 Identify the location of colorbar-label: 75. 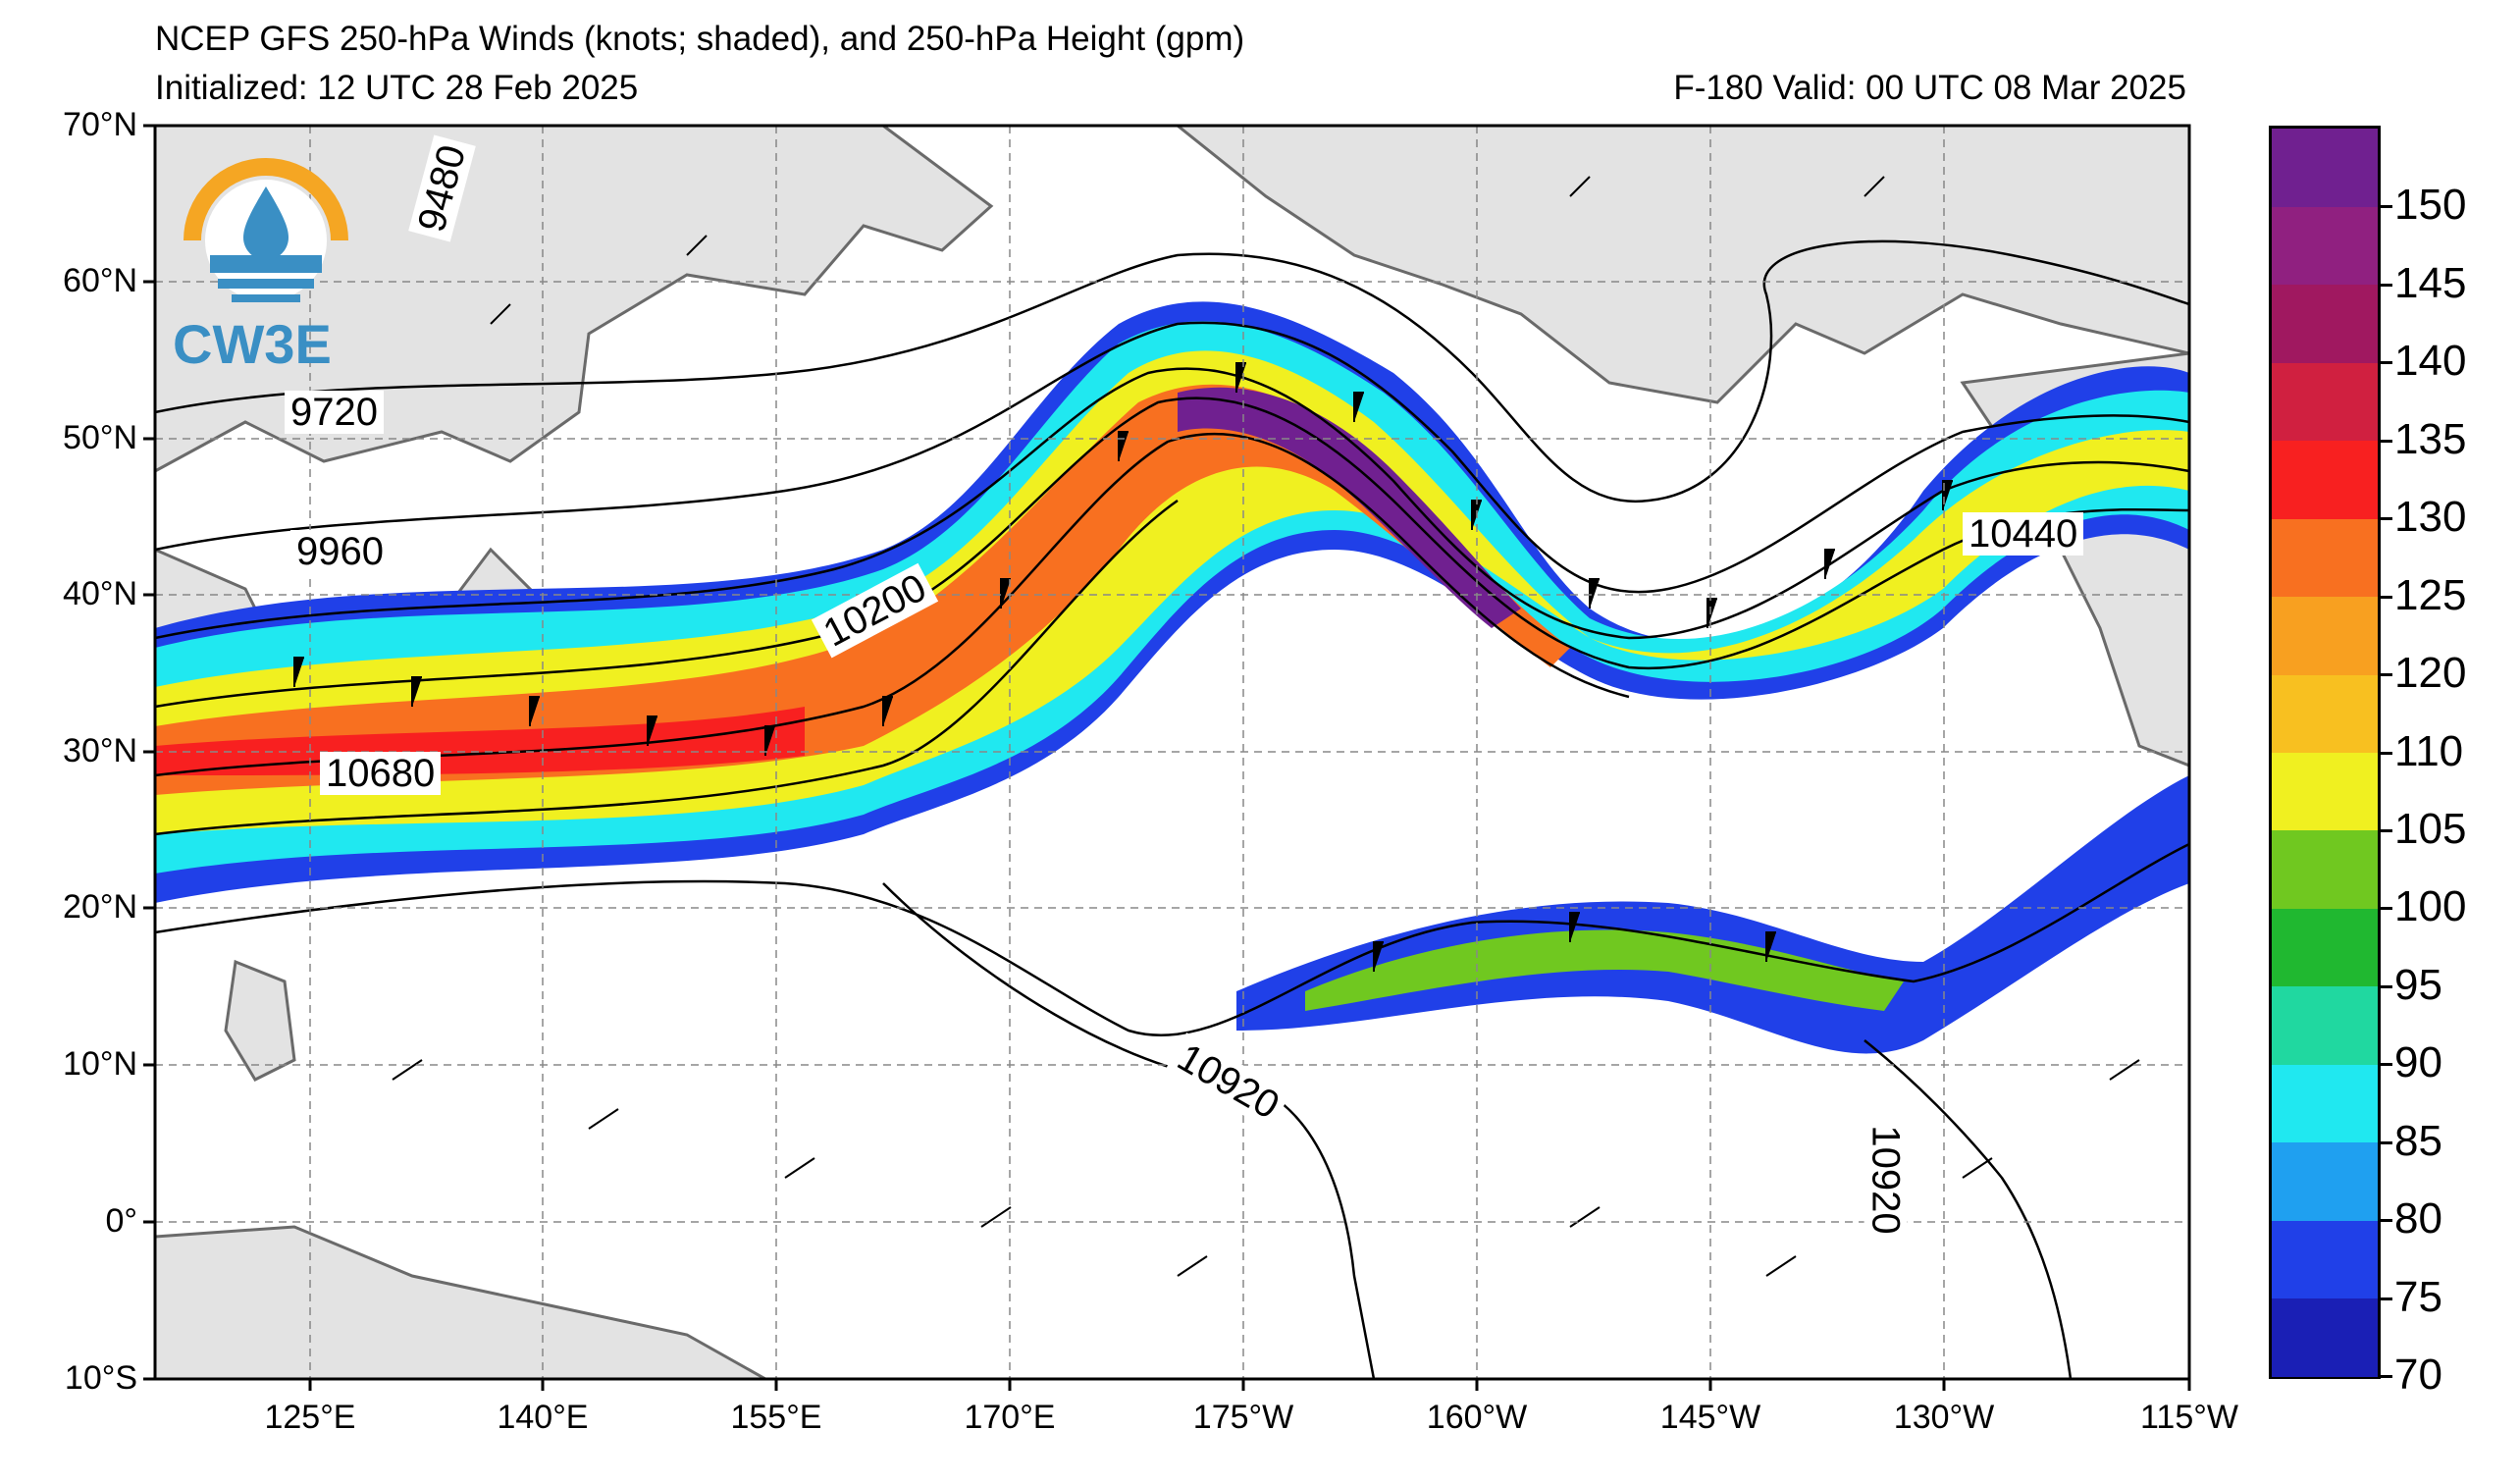
(2418, 1297).